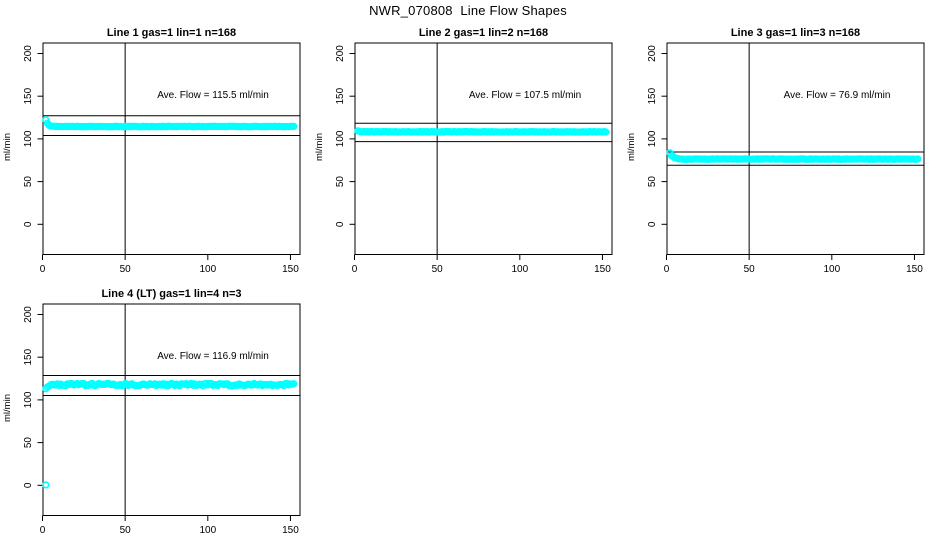 The width and height of the screenshot is (936, 540). Describe the element at coordinates (468, 10) in the screenshot. I see `figure-title: NWR_070808 Line Flow Shapes` at that location.